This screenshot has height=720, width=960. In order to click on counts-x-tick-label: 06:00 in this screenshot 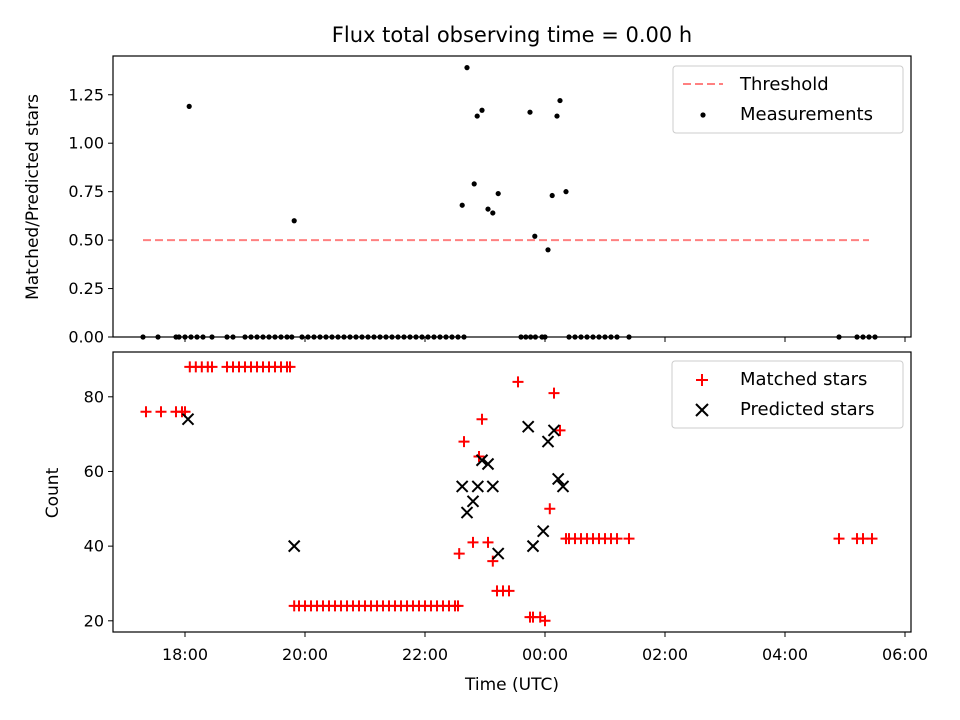, I will do `click(905, 654)`.